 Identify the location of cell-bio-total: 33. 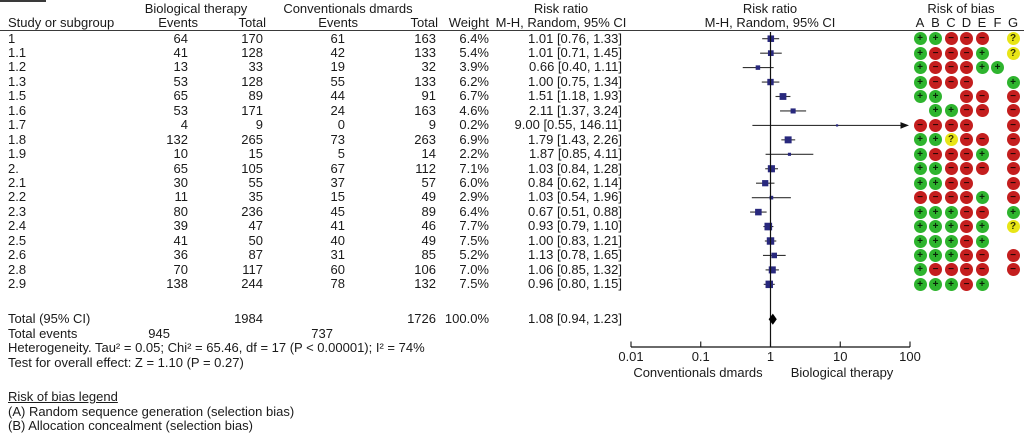
(255, 67).